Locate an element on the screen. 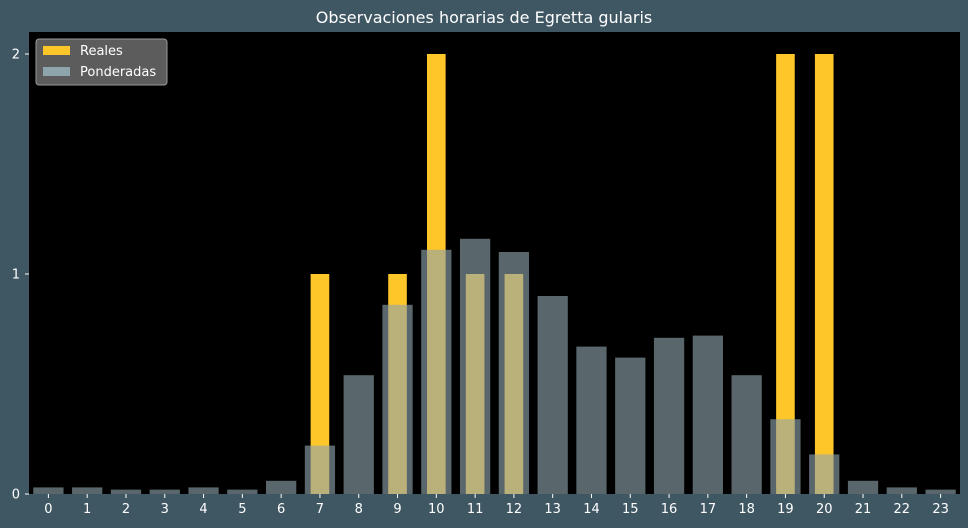 This screenshot has height=528, width=968. x-tick-label: 17 is located at coordinates (708, 509).